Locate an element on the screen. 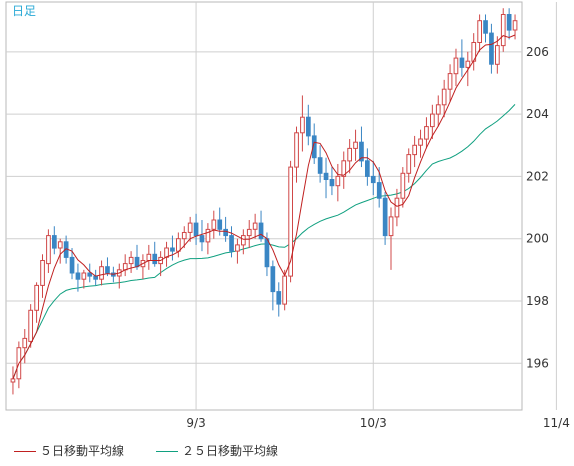 The height and width of the screenshot is (466, 574). legend-item-ma5: ５日移動平均線 is located at coordinates (69, 450).